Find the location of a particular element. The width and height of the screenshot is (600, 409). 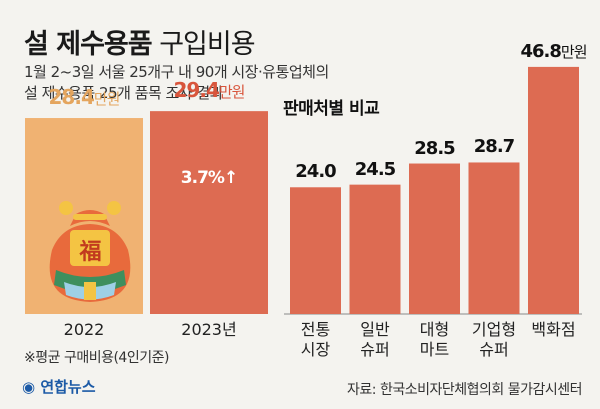

change-annotation: 3.7%↑ is located at coordinates (209, 178).